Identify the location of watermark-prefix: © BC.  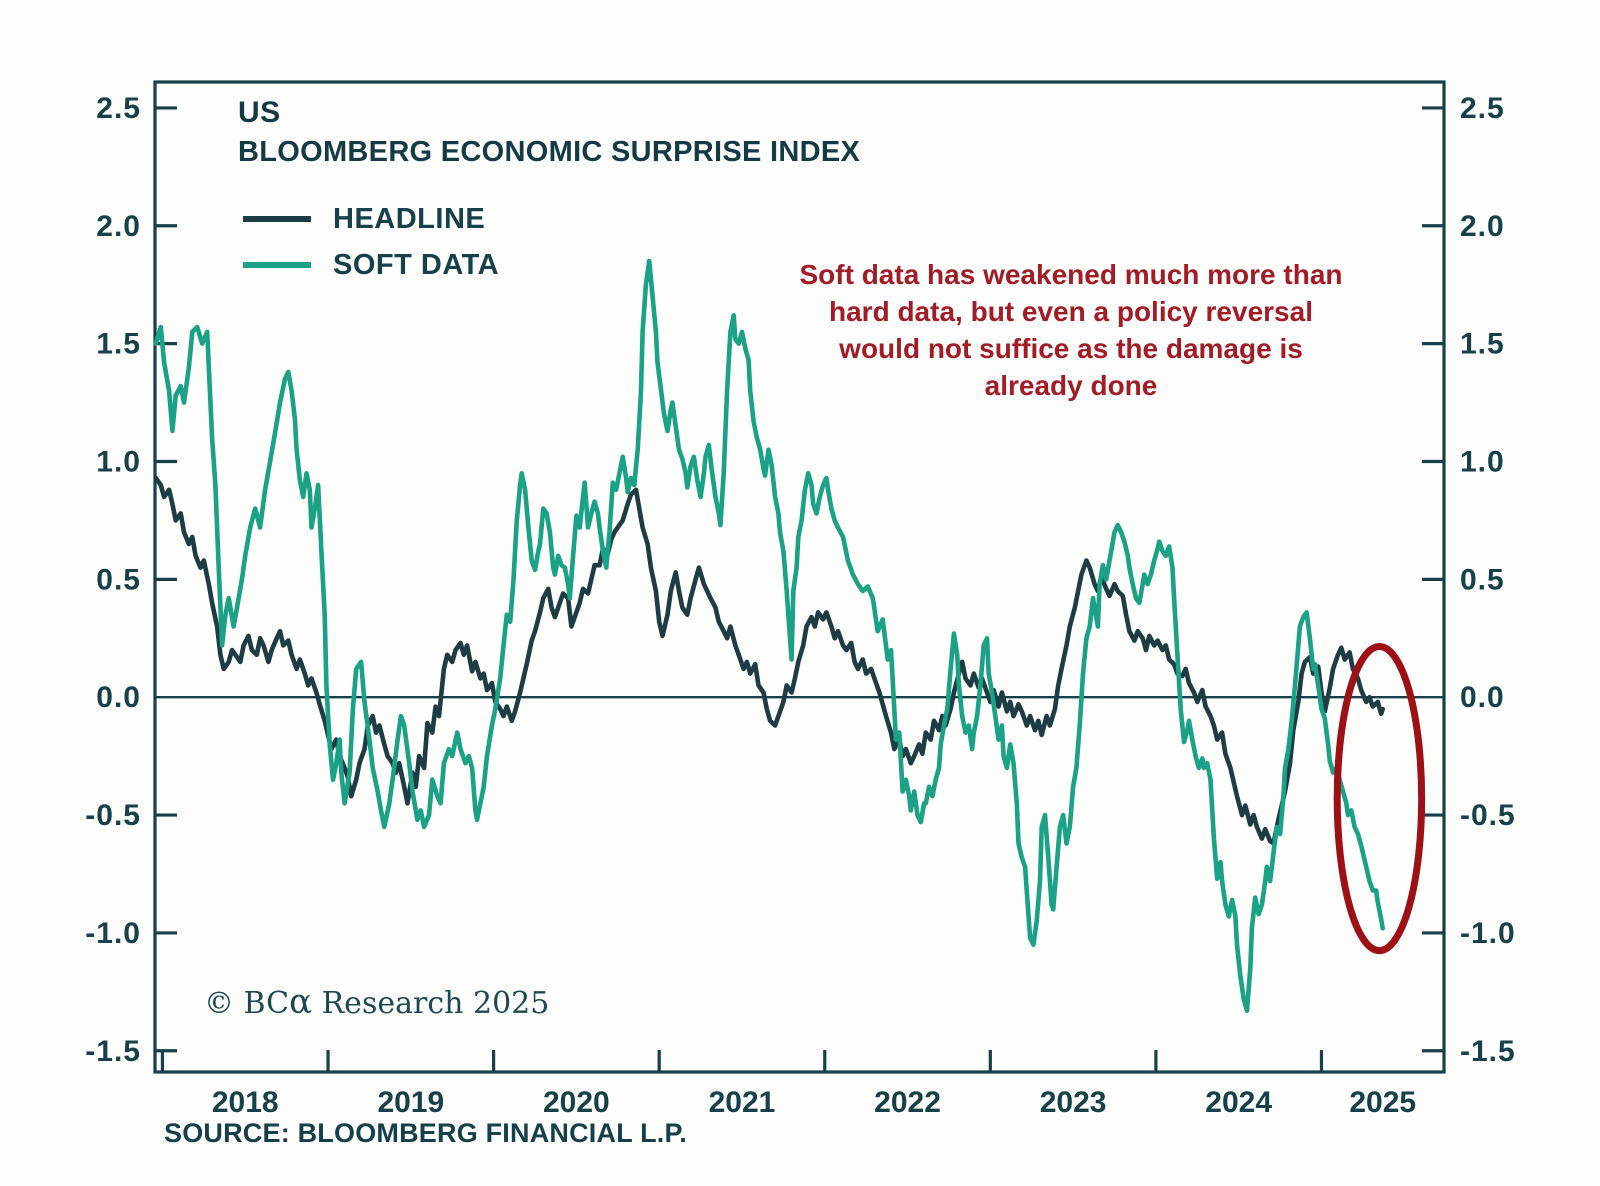
(247, 1003).